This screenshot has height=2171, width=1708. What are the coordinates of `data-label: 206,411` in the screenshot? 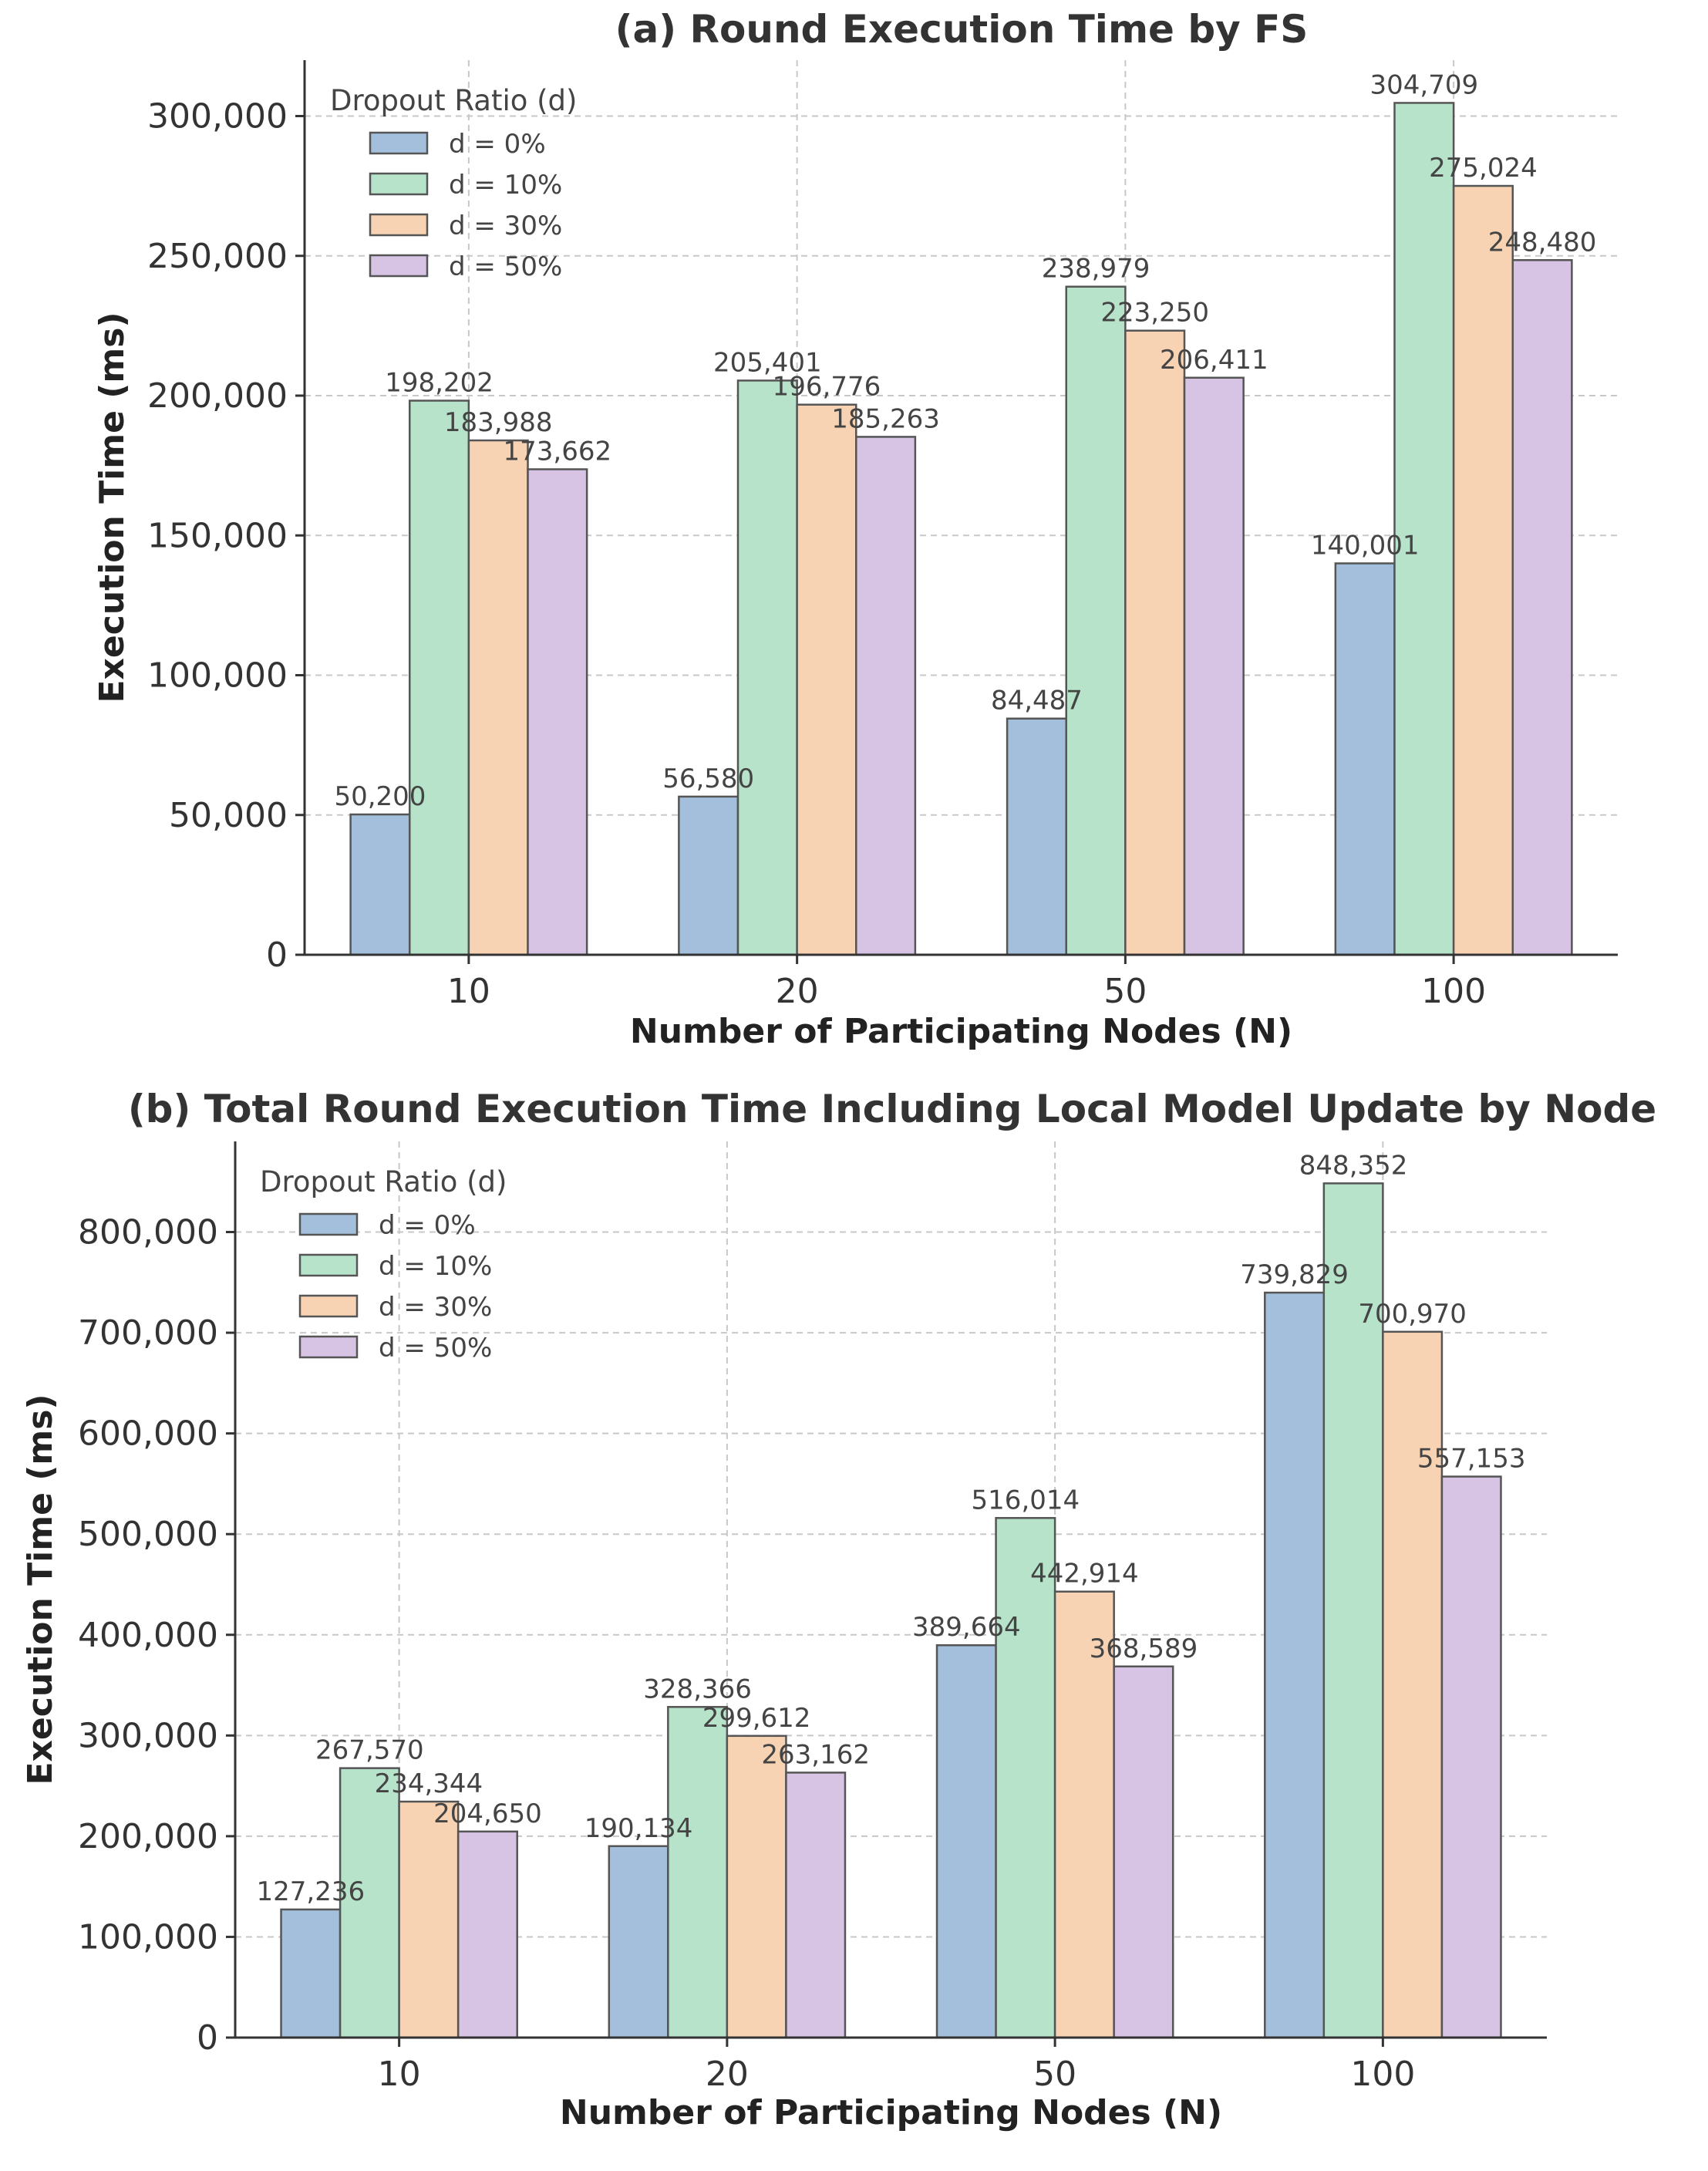 It's located at (1214, 361).